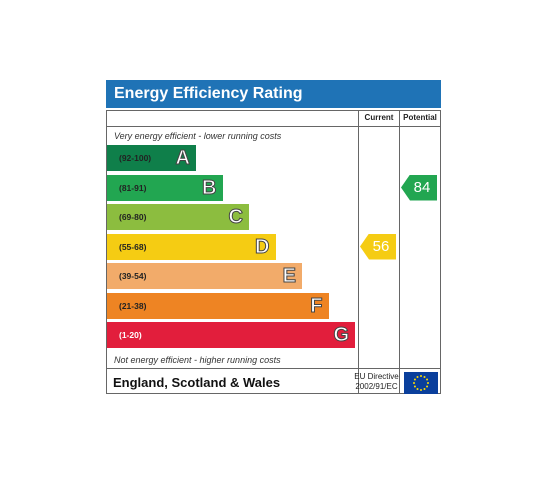 This screenshot has height=486, width=546. Describe the element at coordinates (130, 335) in the screenshot. I see `band-range-label: (1-20)` at that location.